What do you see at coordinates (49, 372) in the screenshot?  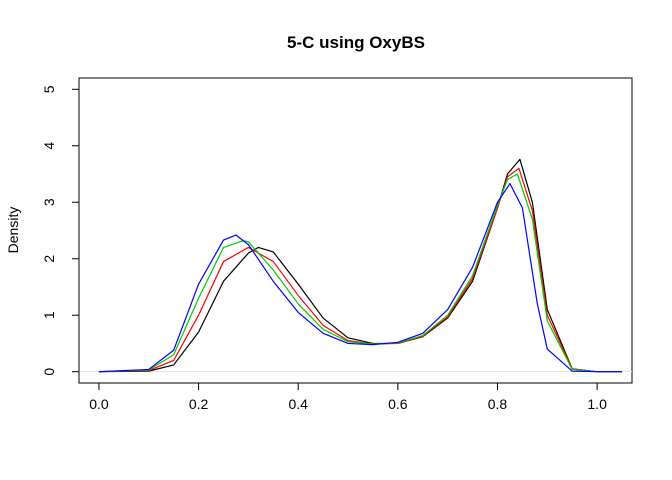 I see `y-tick-label: 0` at bounding box center [49, 372].